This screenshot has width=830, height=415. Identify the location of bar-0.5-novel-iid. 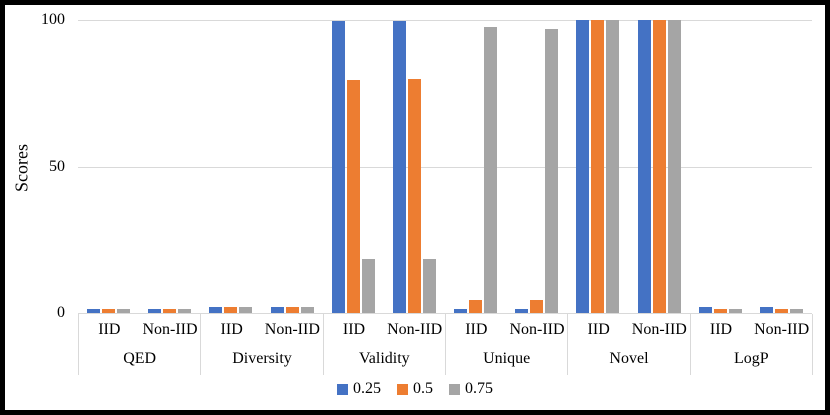
(598, 166).